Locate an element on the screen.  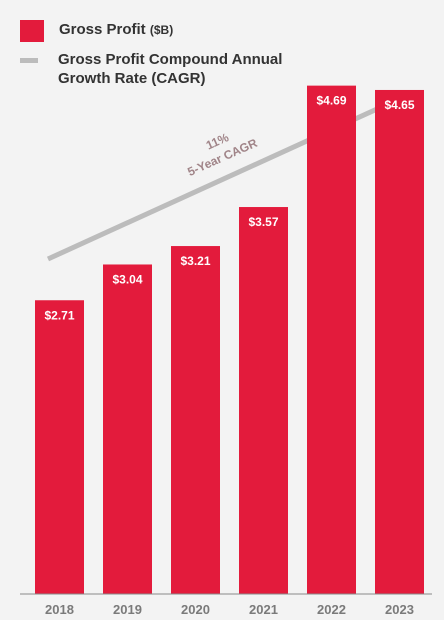
x-tick-label-2020: 2020 is located at coordinates (195, 609).